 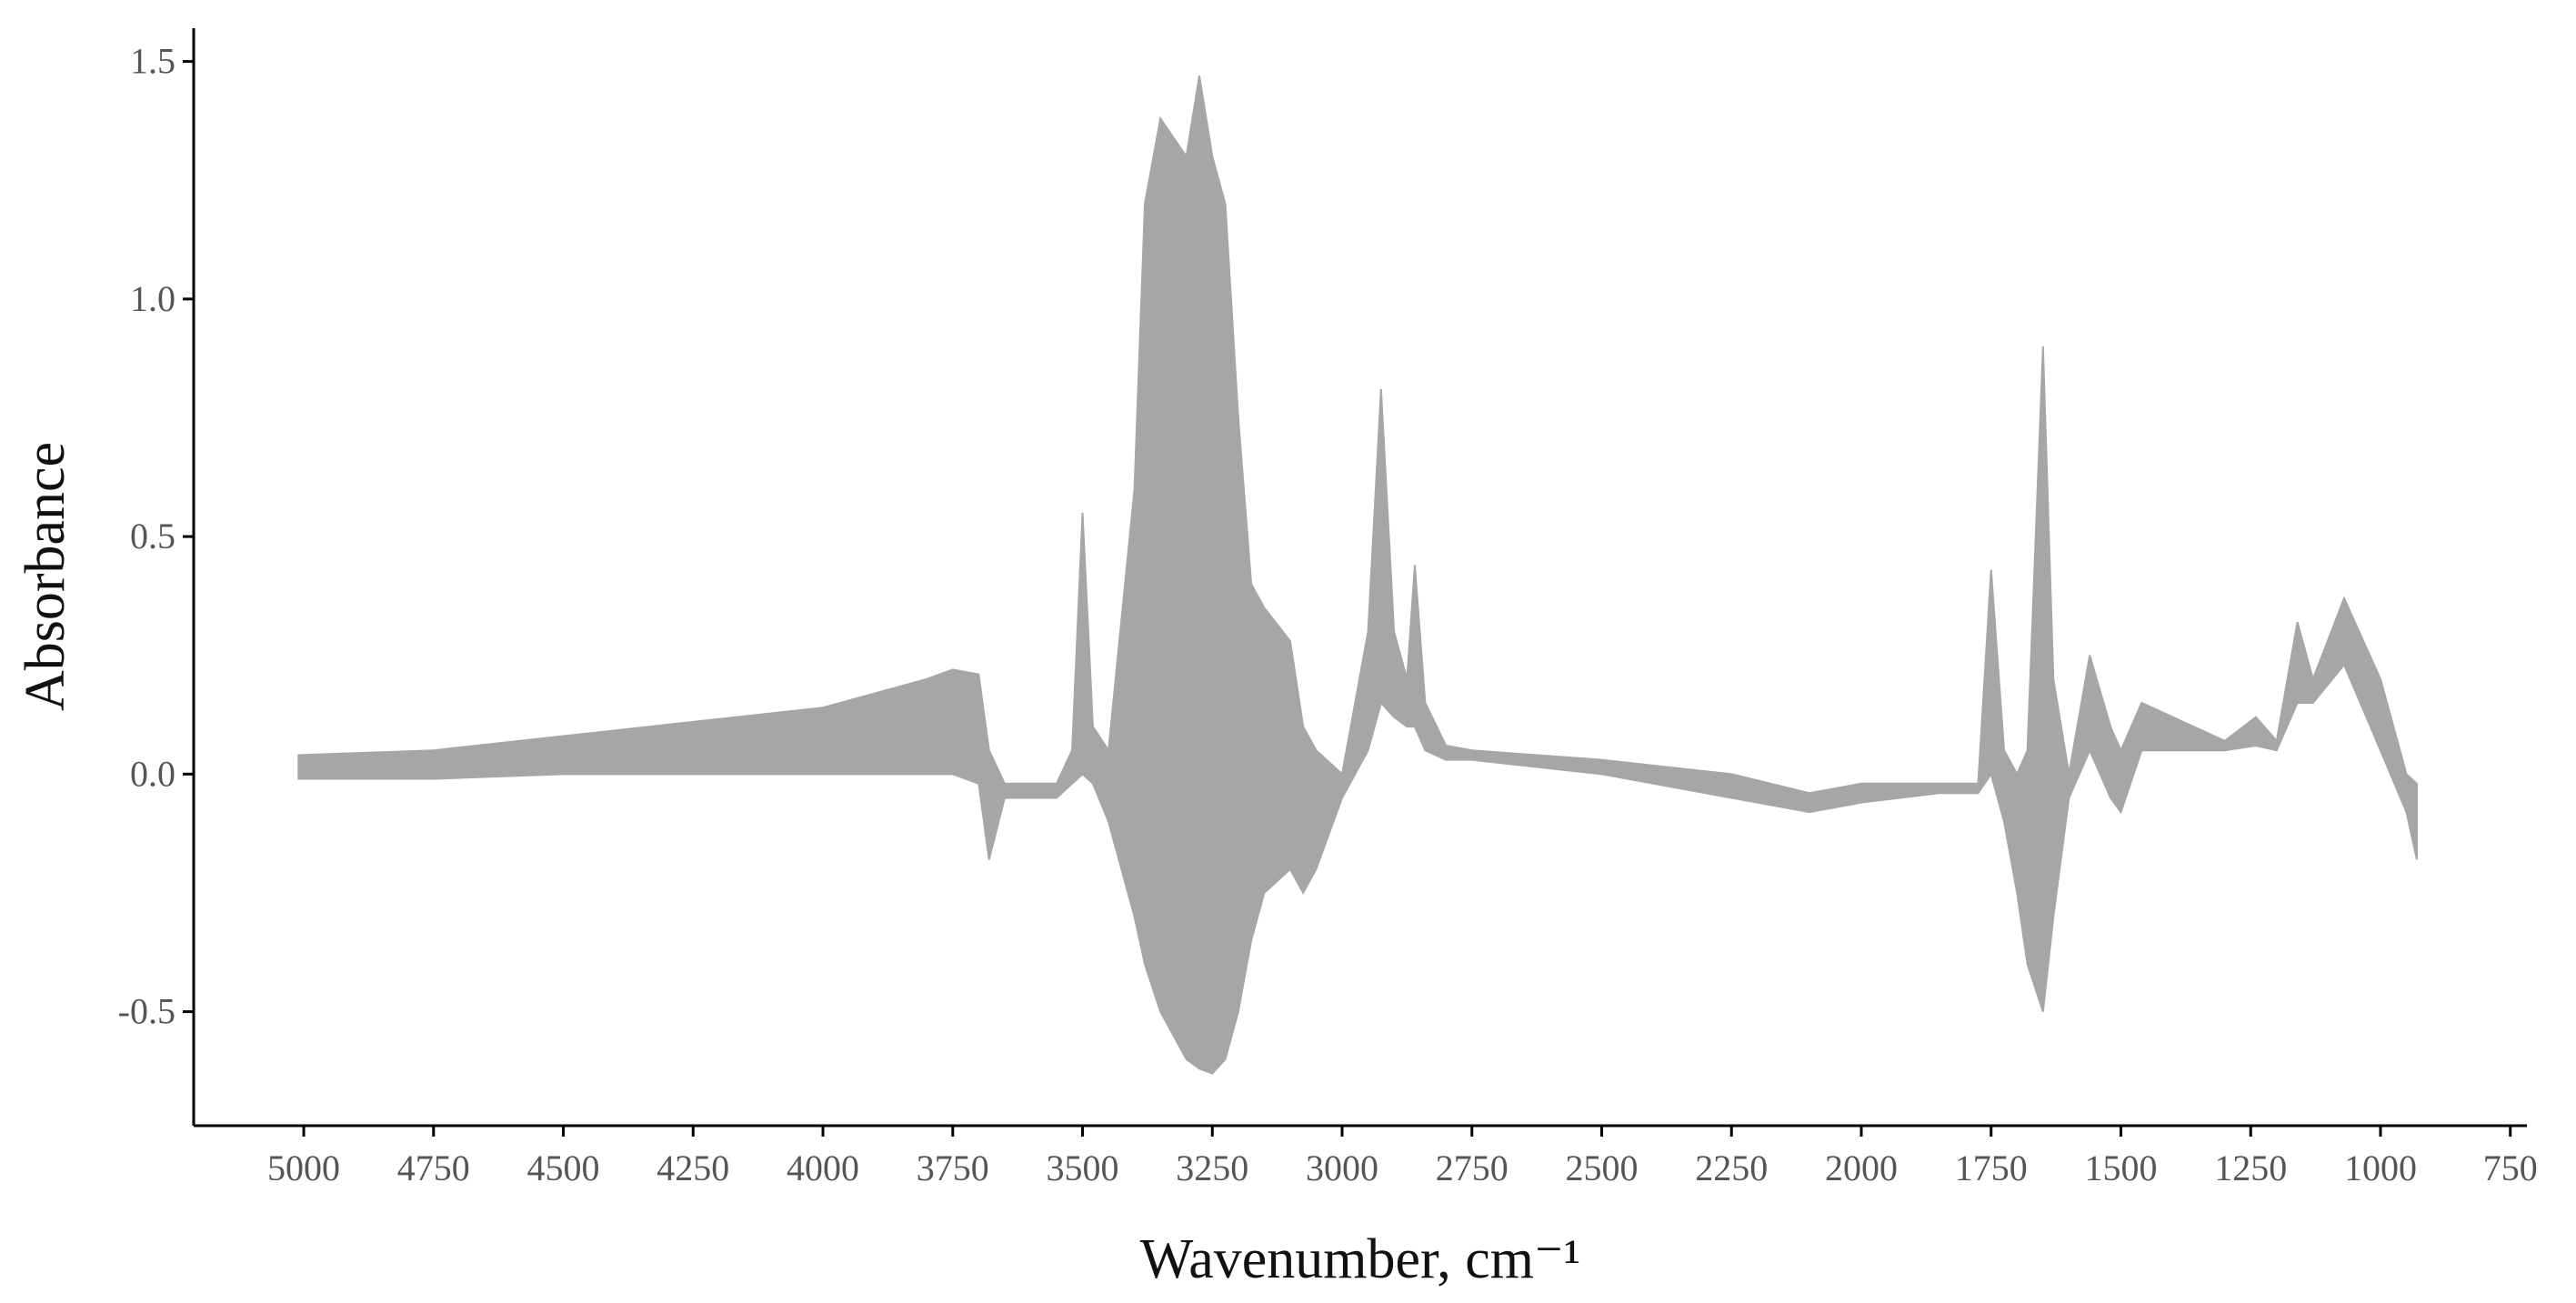 What do you see at coordinates (1861, 1168) in the screenshot?
I see `x-tick-label: 2000` at bounding box center [1861, 1168].